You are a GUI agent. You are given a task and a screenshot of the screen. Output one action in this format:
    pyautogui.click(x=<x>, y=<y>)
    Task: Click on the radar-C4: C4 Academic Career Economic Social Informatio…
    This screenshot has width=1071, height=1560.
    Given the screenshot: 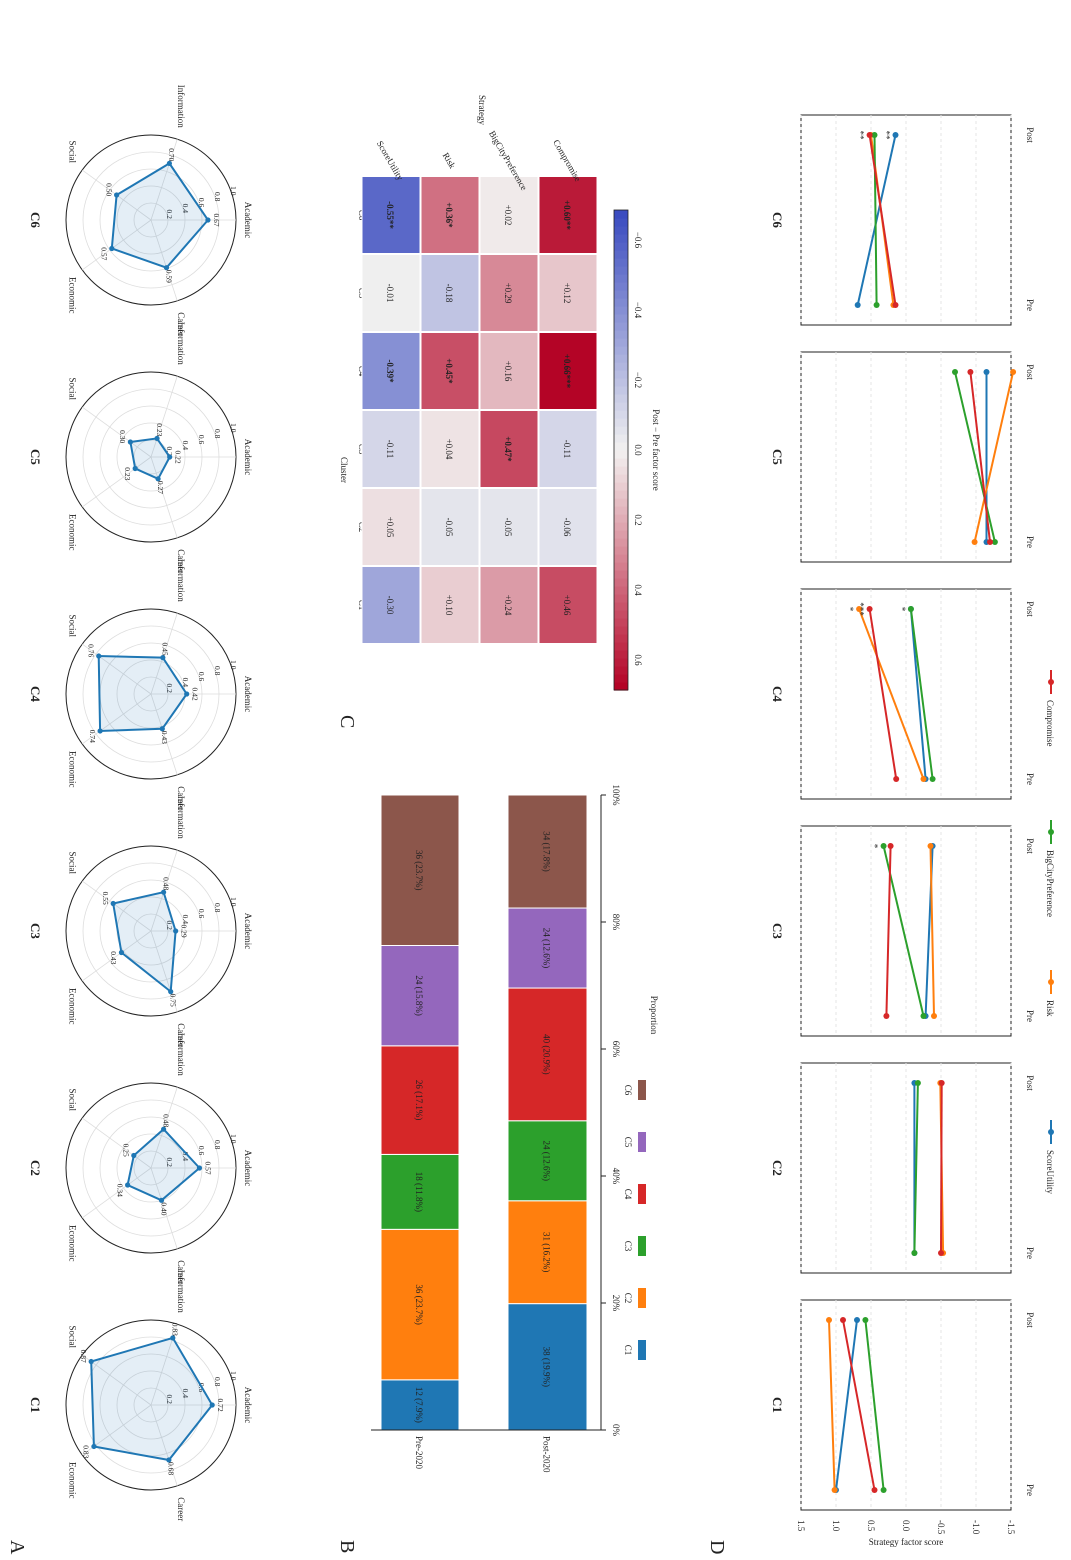 What is the action you would take?
    pyautogui.click(x=140, y=684)
    